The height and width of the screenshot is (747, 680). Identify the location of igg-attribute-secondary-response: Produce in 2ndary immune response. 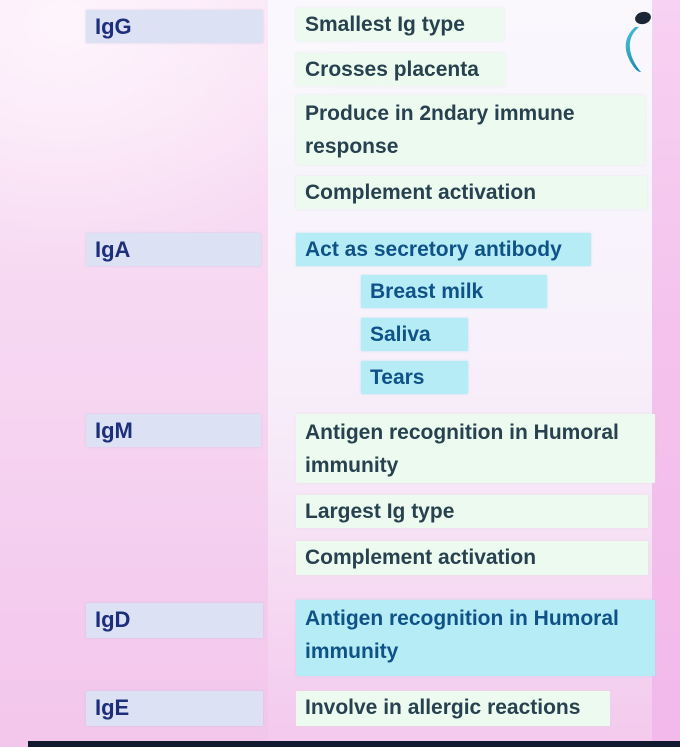
(470, 130).